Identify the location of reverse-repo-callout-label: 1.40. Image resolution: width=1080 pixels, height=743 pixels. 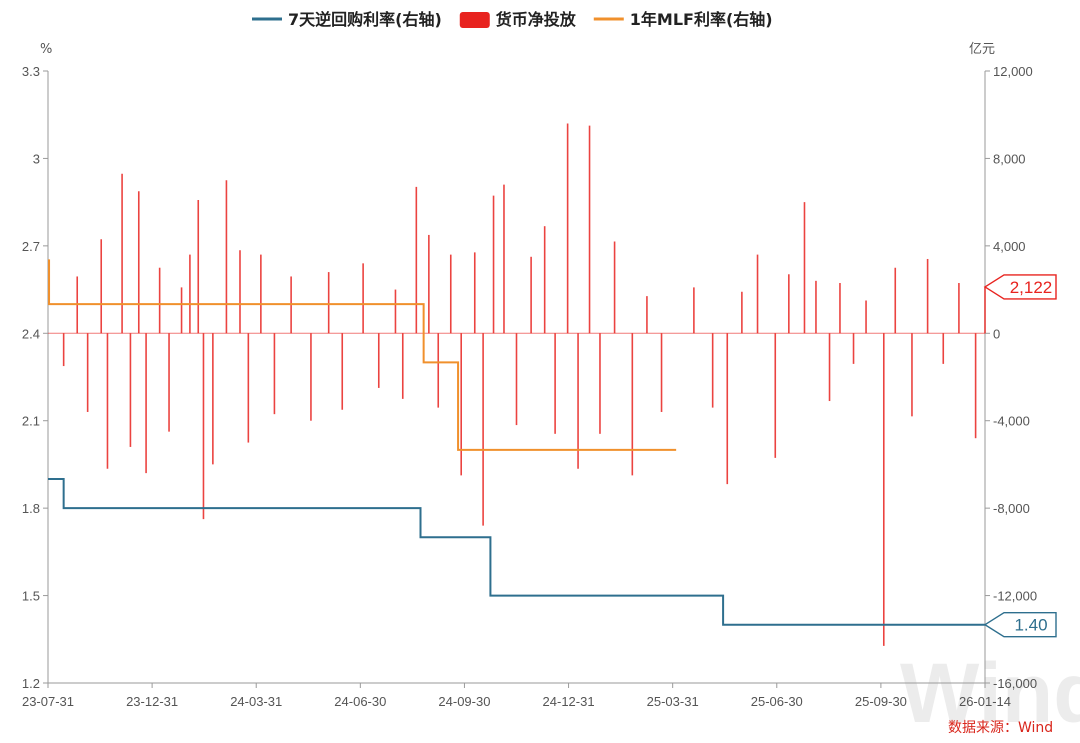
(1030, 625).